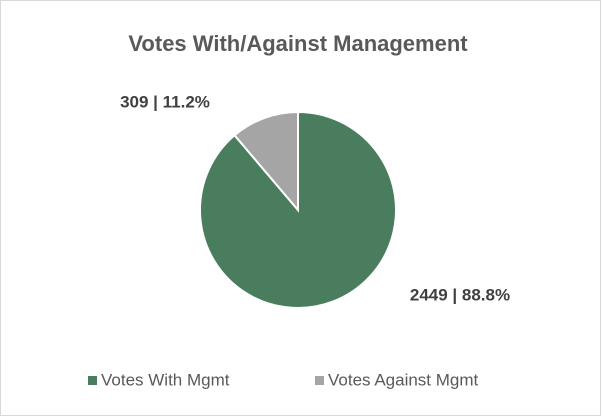 Image resolution: width=602 pixels, height=417 pixels. What do you see at coordinates (165, 379) in the screenshot?
I see `legend-label: Votes With Mgmt` at bounding box center [165, 379].